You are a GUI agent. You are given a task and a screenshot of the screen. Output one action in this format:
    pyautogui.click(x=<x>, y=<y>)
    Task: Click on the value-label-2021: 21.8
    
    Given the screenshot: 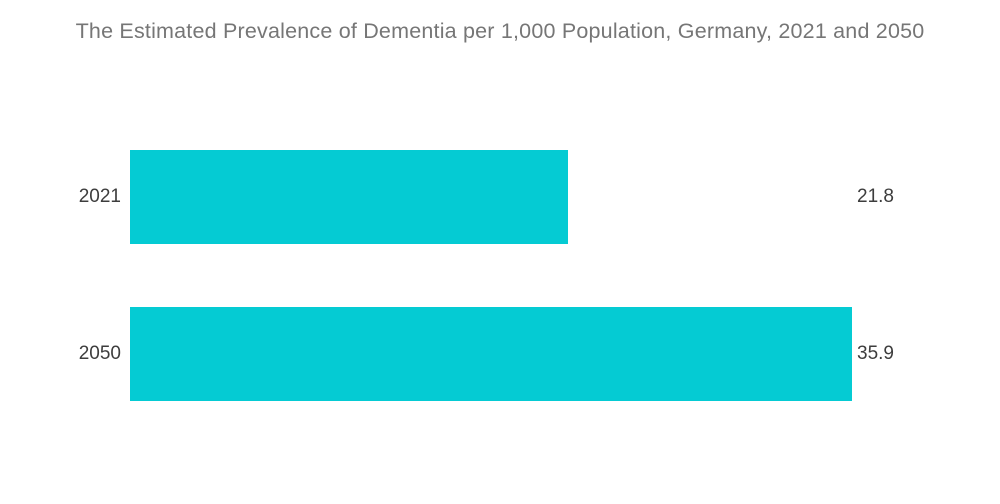 What is the action you would take?
    pyautogui.click(x=875, y=196)
    